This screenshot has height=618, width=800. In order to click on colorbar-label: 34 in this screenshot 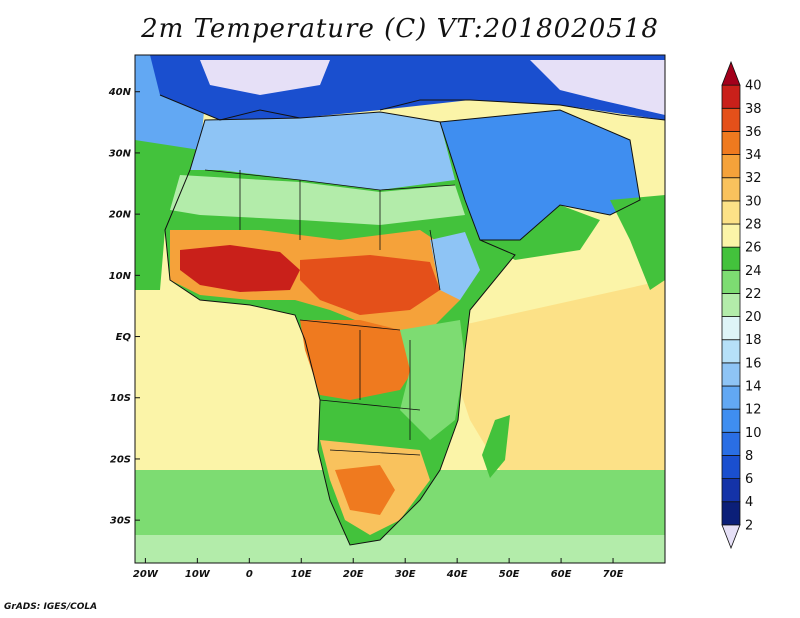, I will do `click(753, 155)`.